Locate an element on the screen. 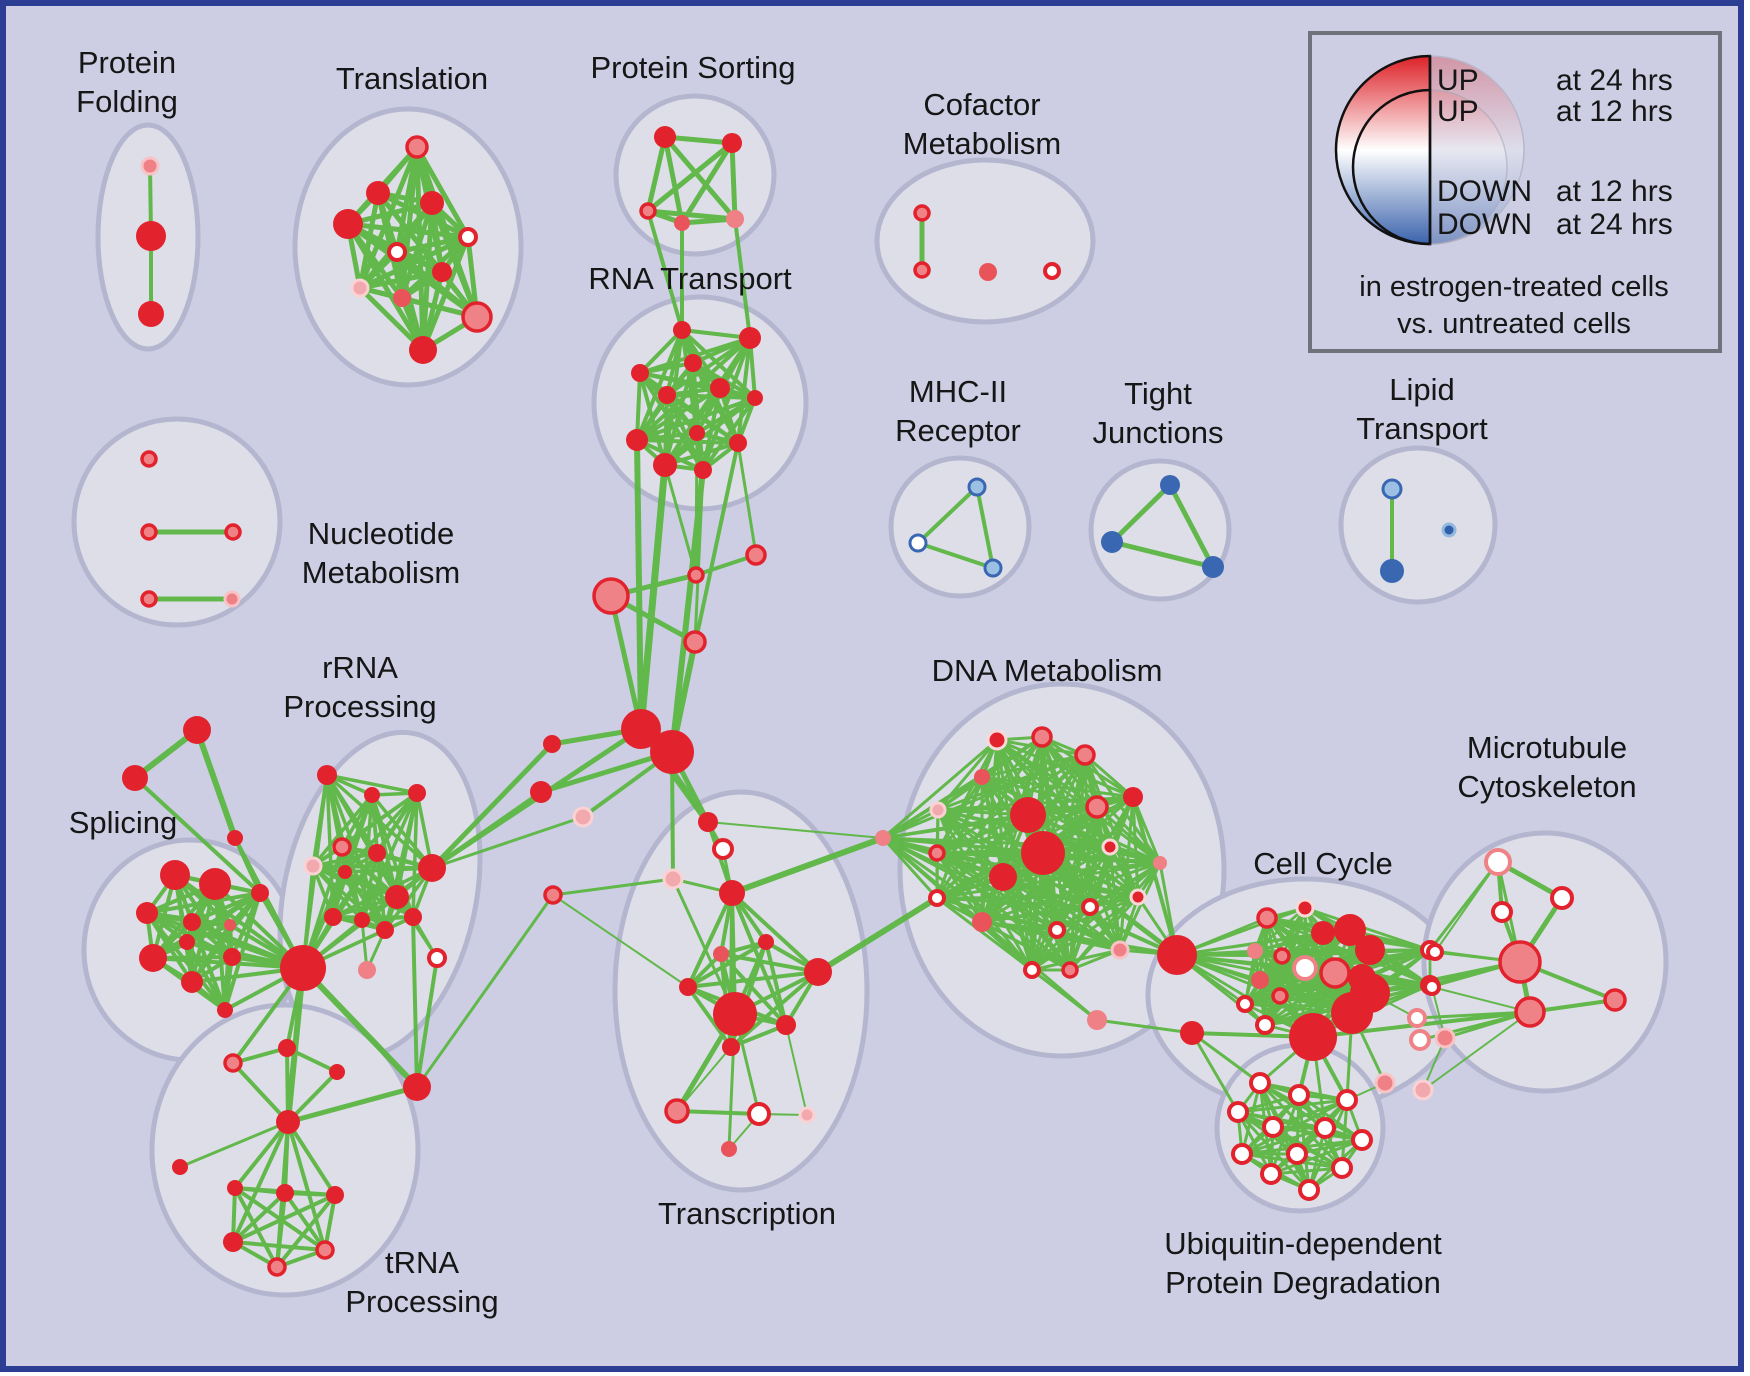 The height and width of the screenshot is (1376, 1750). node-cc11 is located at coordinates (1260, 980).